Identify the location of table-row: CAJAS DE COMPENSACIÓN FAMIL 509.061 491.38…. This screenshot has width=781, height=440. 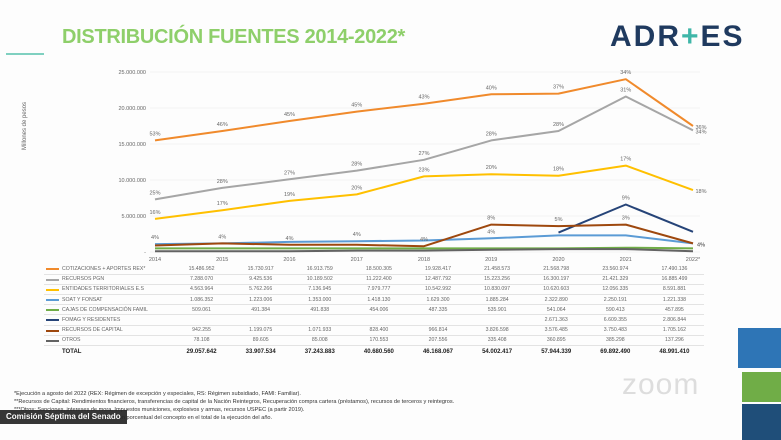
(374, 310).